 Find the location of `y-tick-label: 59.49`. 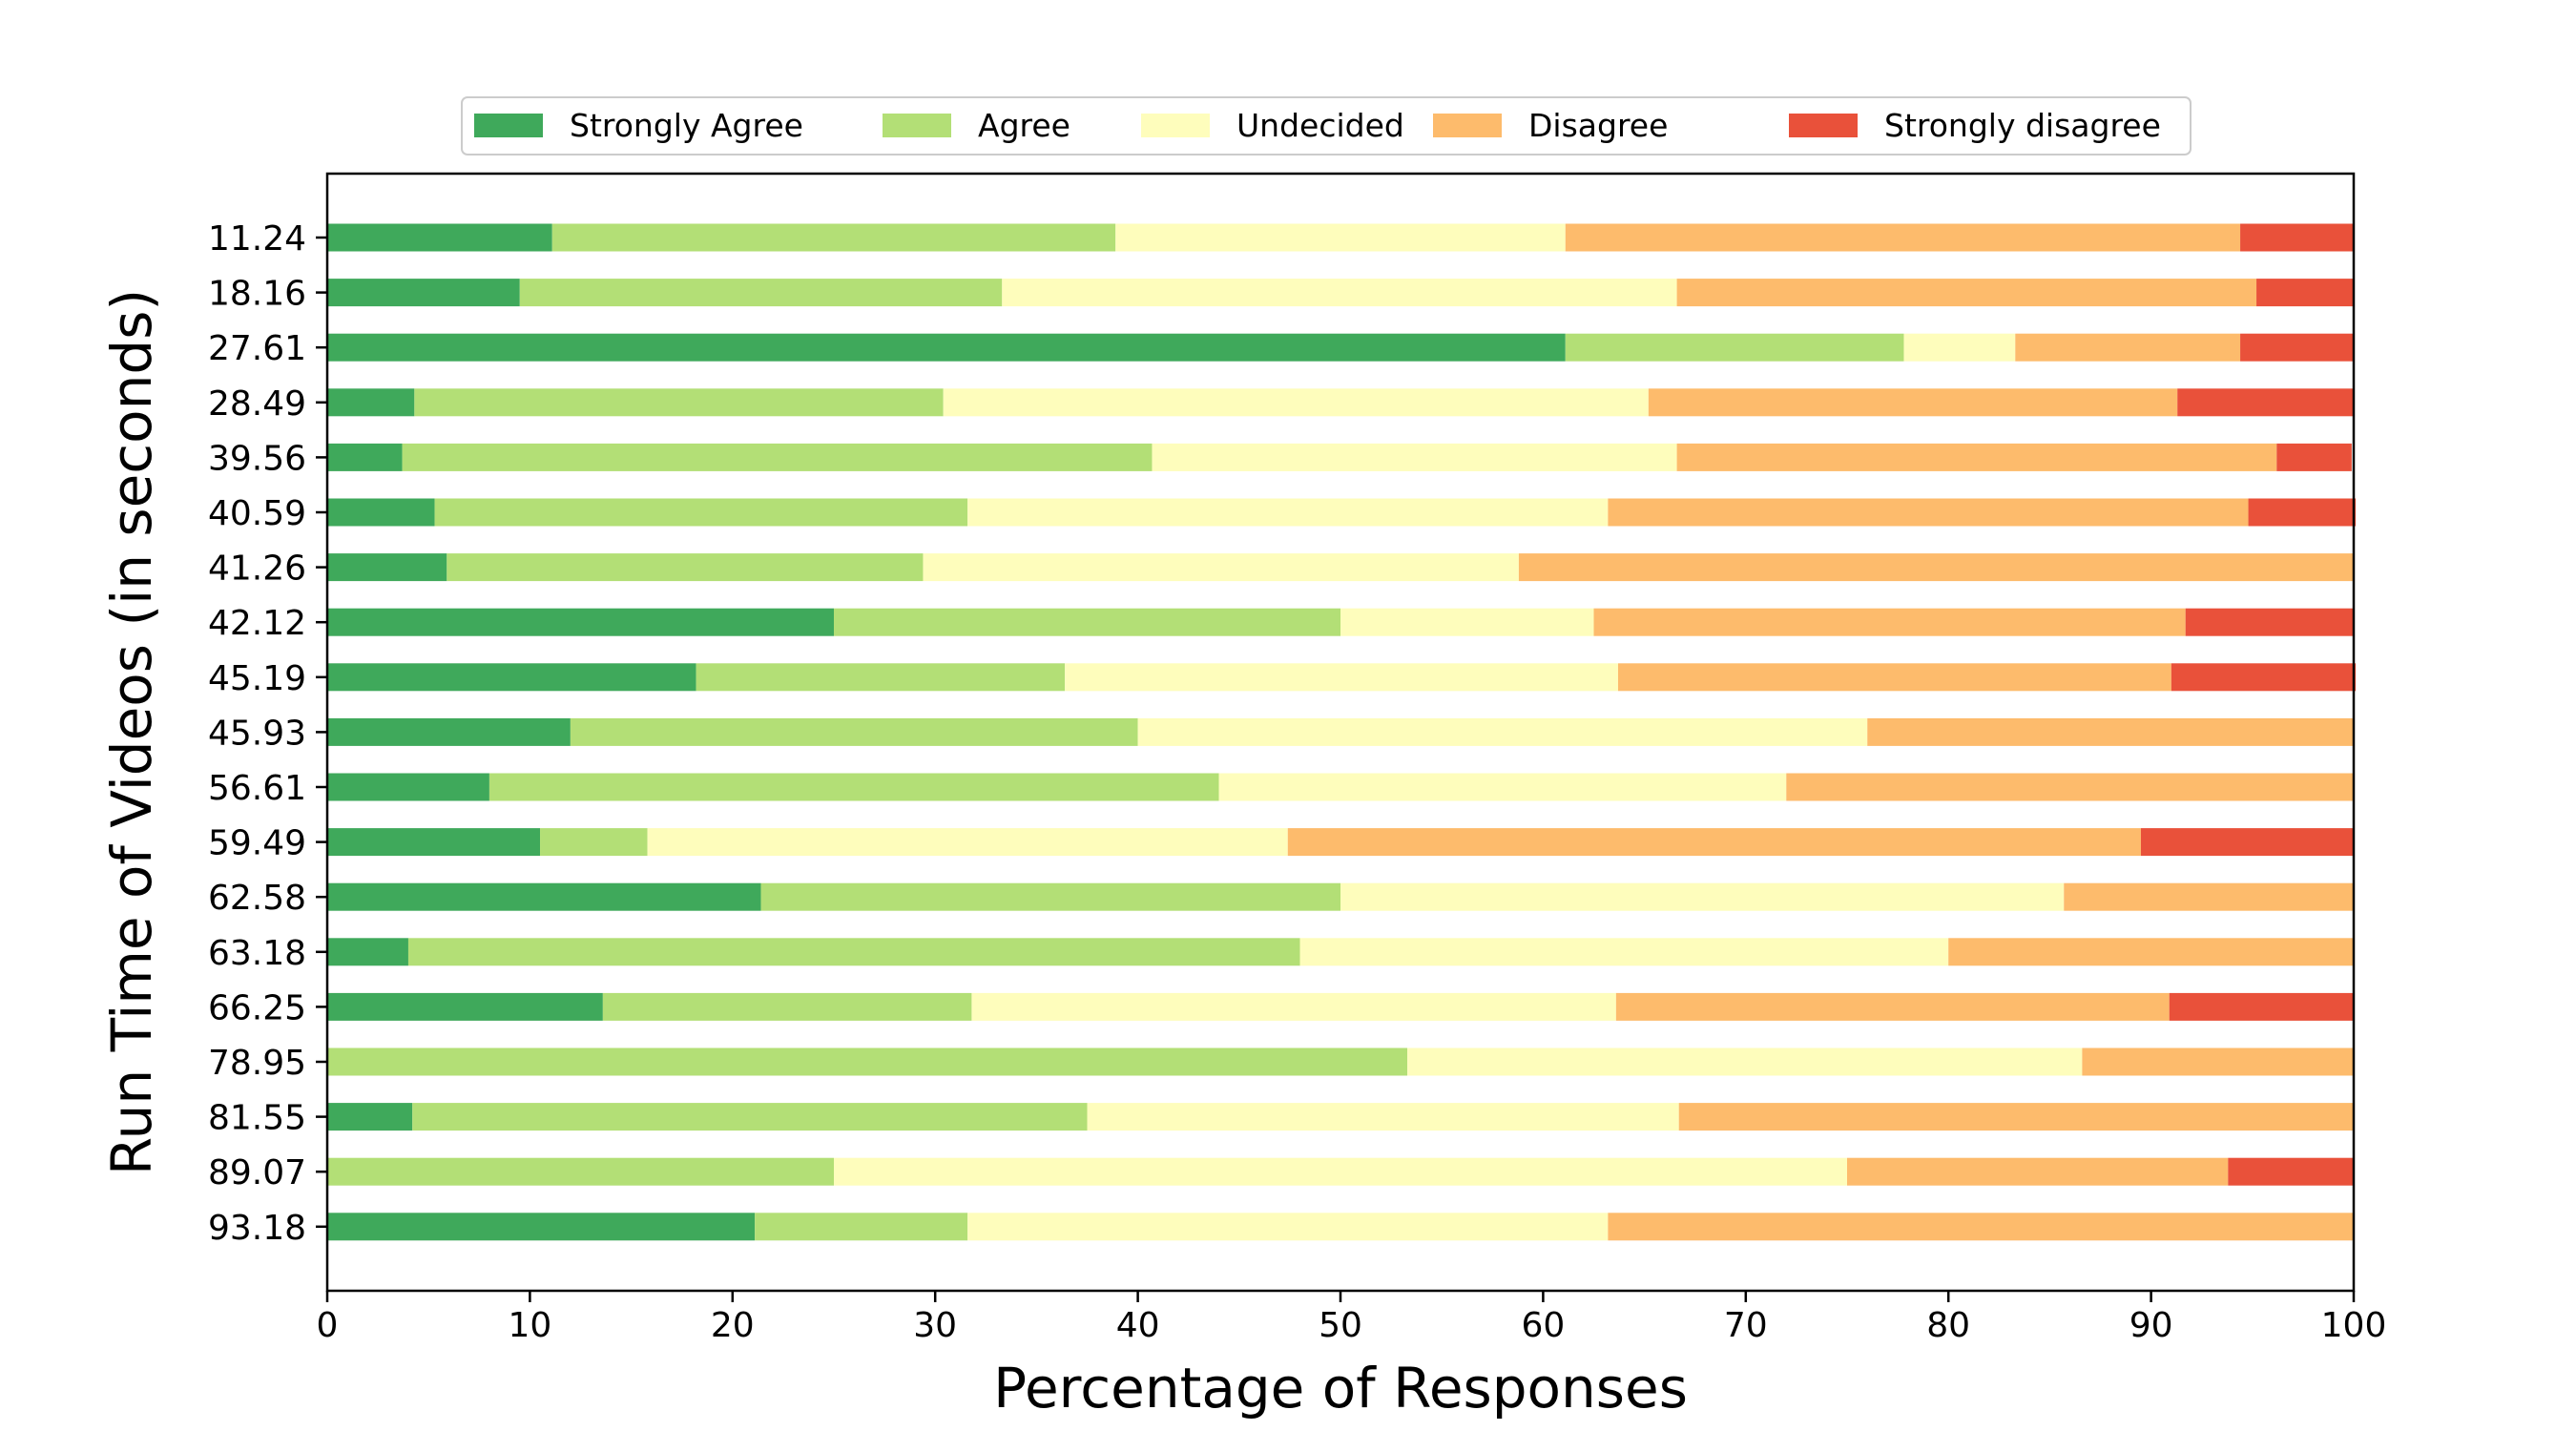

y-tick-label: 59.49 is located at coordinates (257, 843).